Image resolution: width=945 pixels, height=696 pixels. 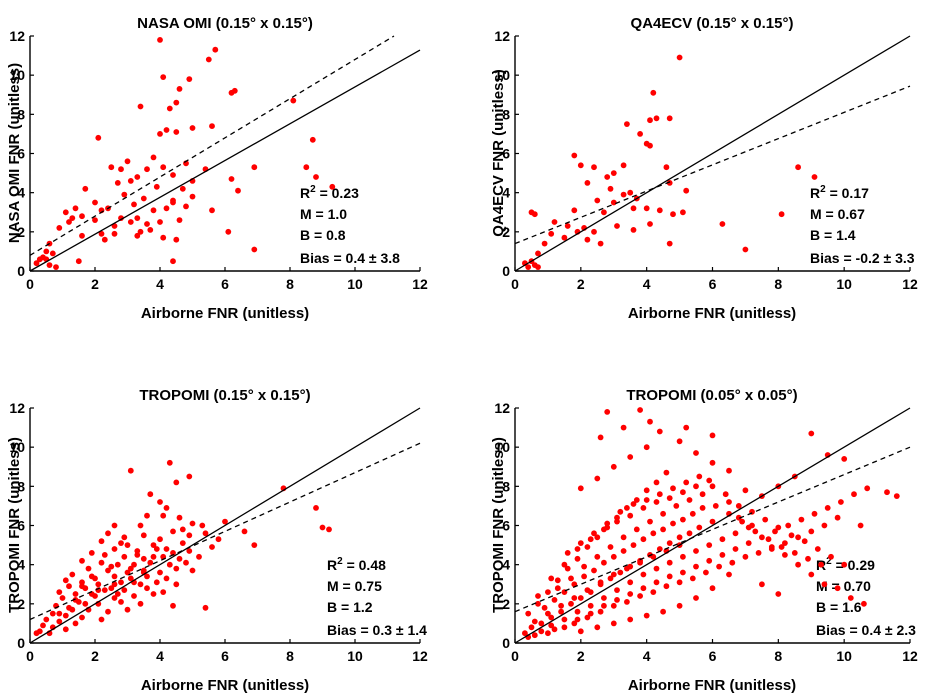 I want to click on y-tick-label: 0, so click(x=506, y=271).